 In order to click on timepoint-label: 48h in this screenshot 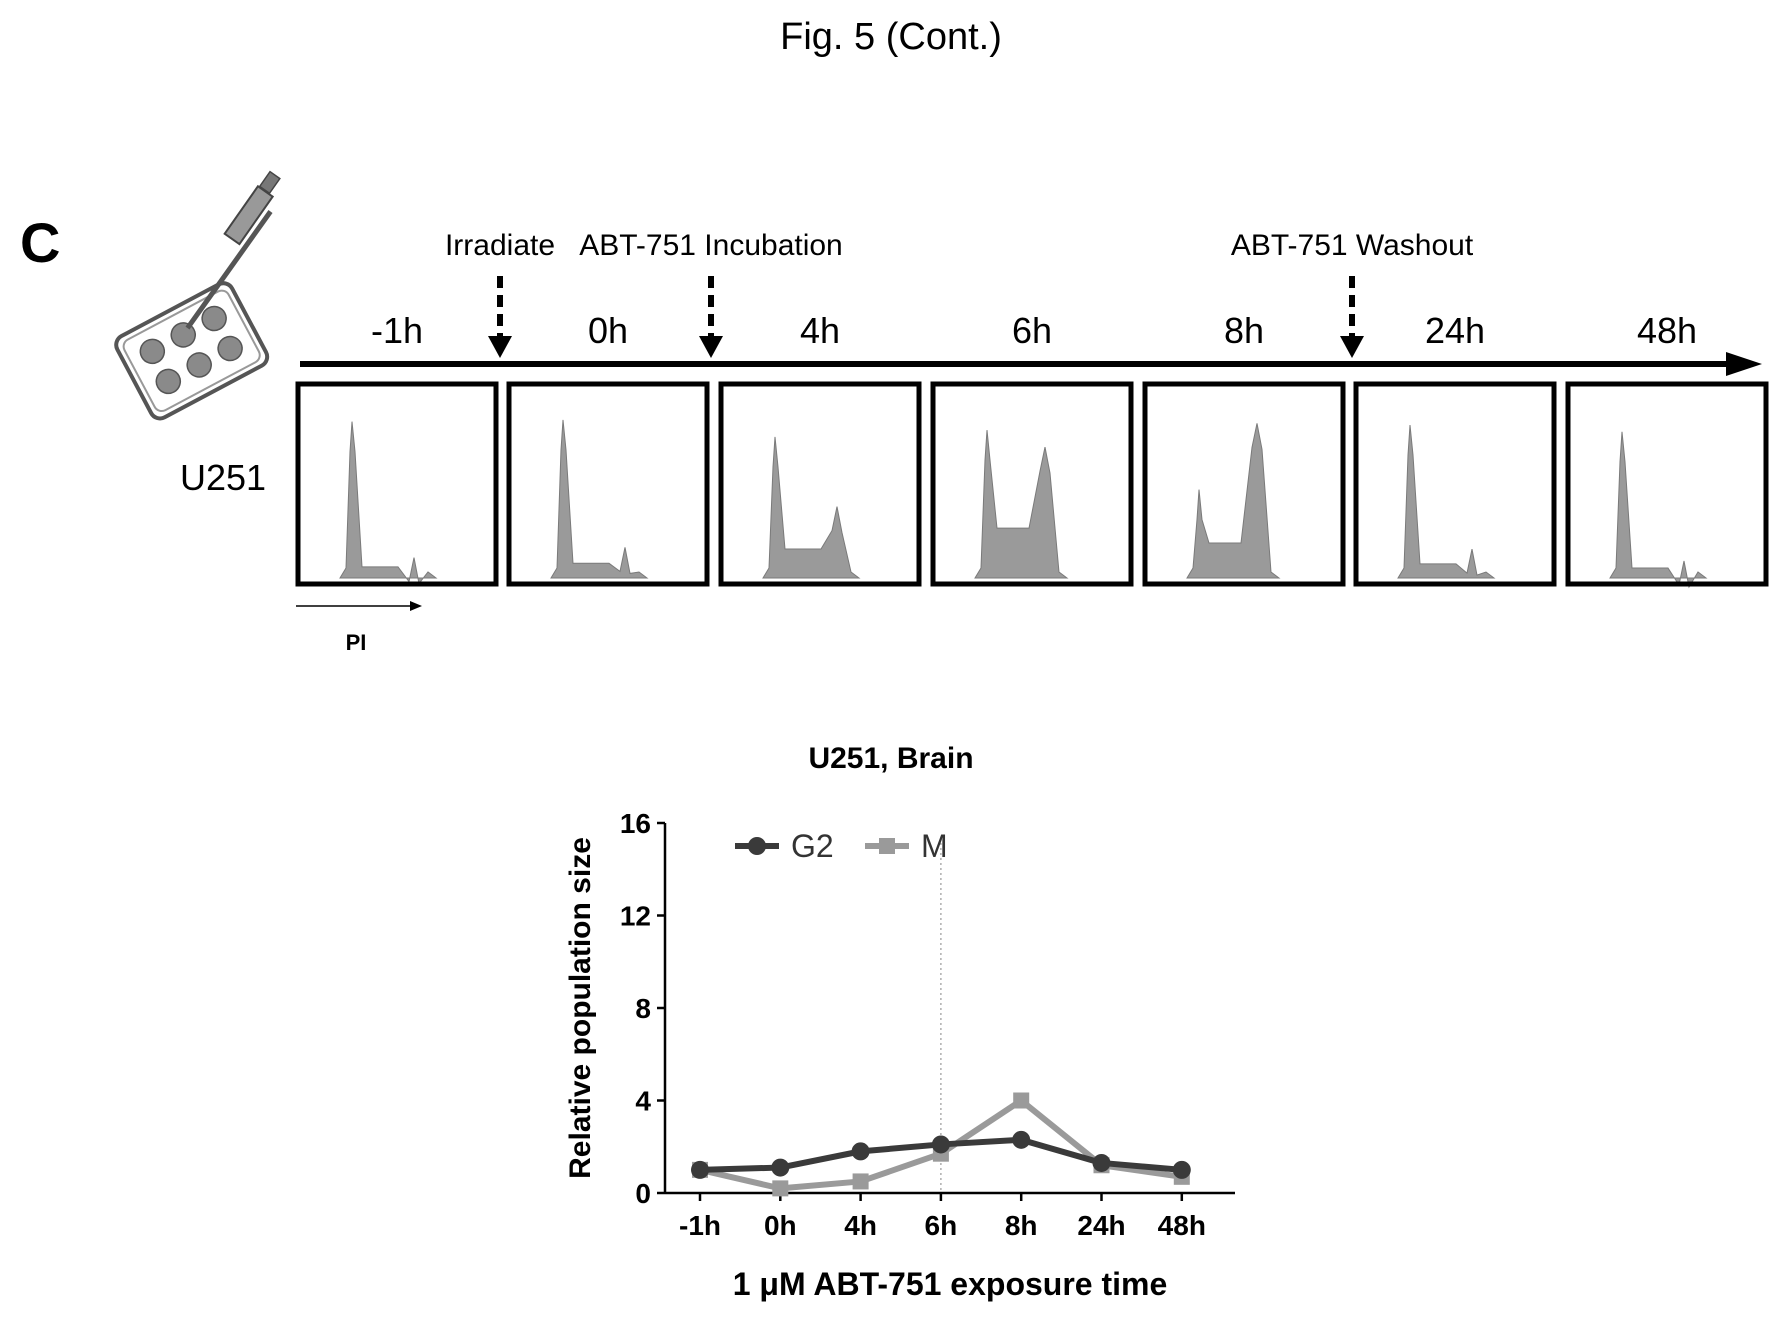, I will do `click(1667, 330)`.